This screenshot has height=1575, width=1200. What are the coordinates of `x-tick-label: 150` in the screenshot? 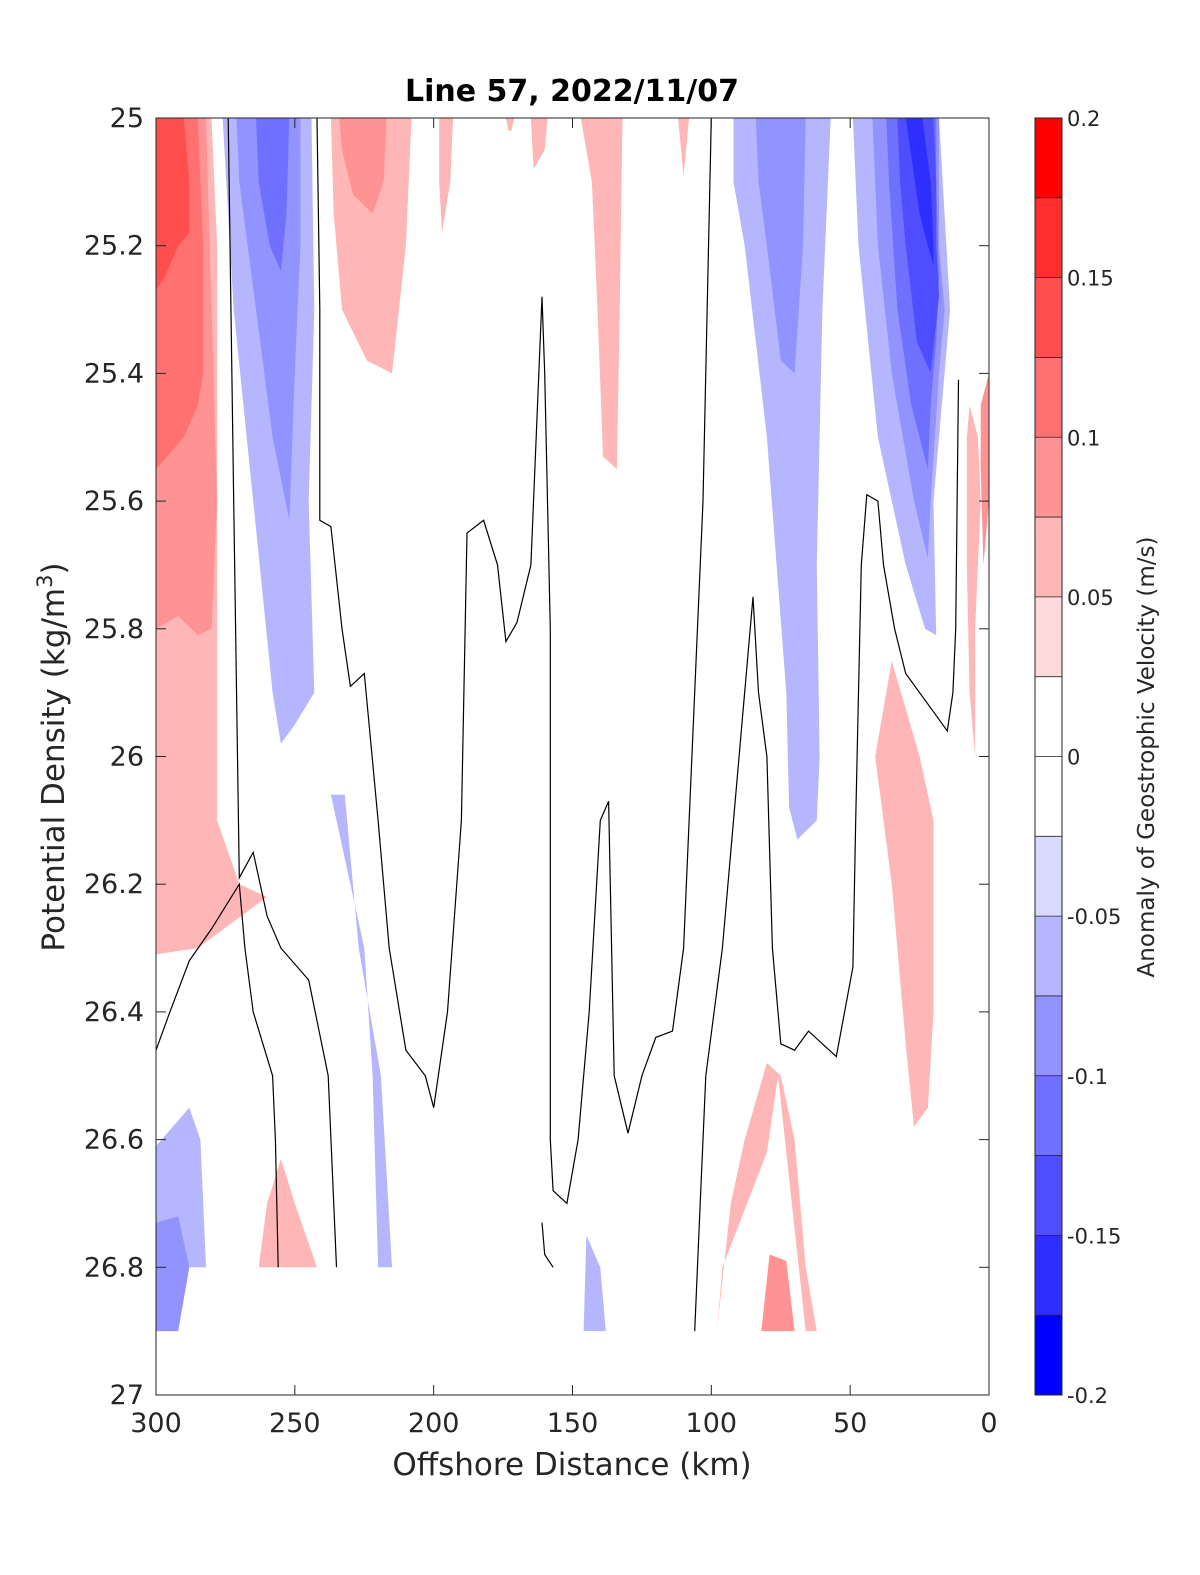 It's located at (573, 1423).